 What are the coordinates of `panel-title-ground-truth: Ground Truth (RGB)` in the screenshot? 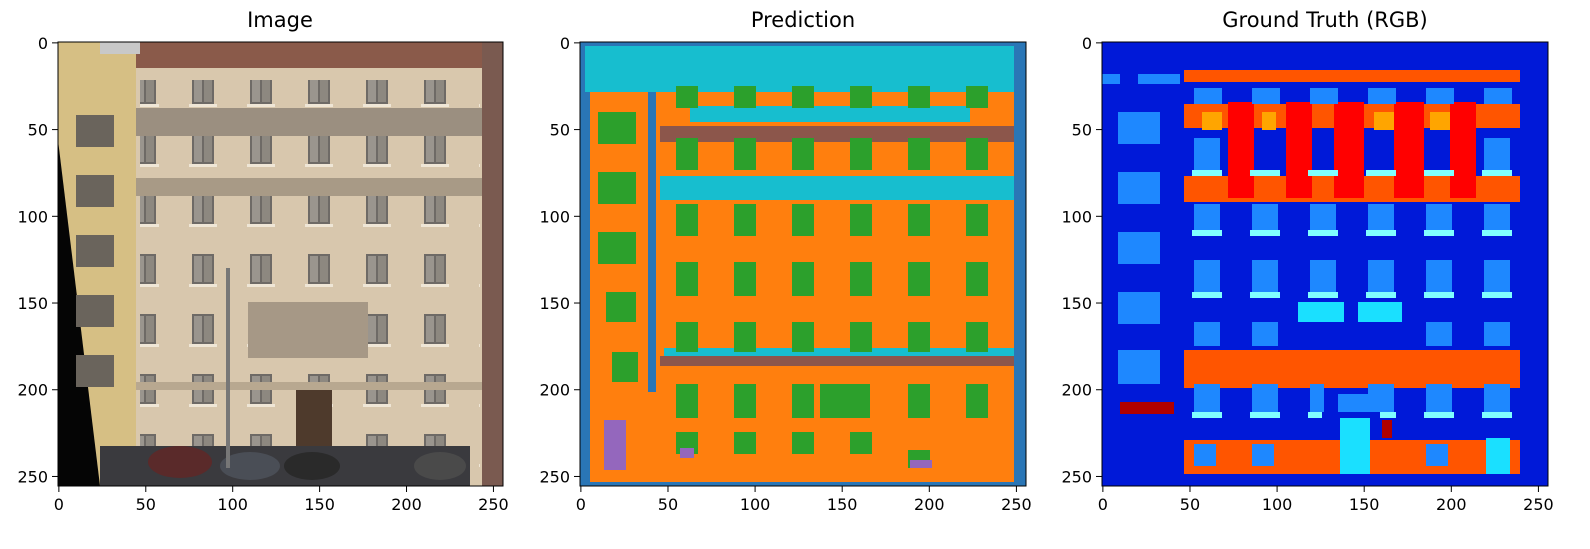 It's located at (1325, 20).